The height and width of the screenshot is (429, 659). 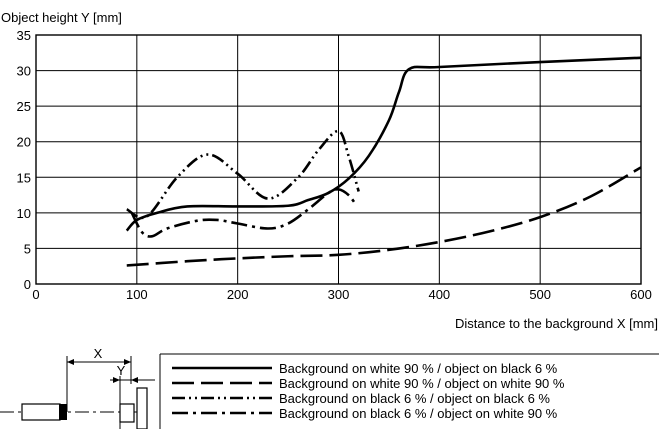 What do you see at coordinates (556, 323) in the screenshot?
I see `x-axis-label: Distance to the background X [mm]` at bounding box center [556, 323].